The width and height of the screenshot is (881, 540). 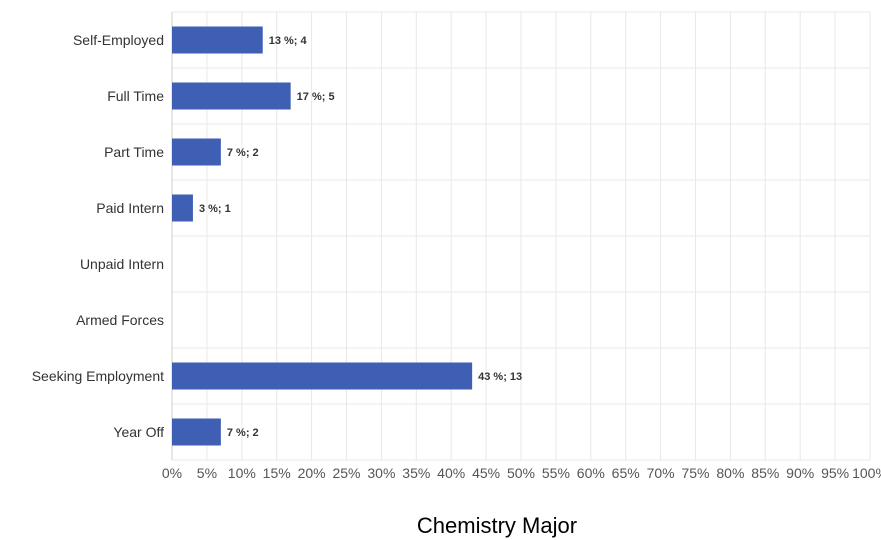 What do you see at coordinates (416, 473) in the screenshot?
I see `x-tick-label: 35%` at bounding box center [416, 473].